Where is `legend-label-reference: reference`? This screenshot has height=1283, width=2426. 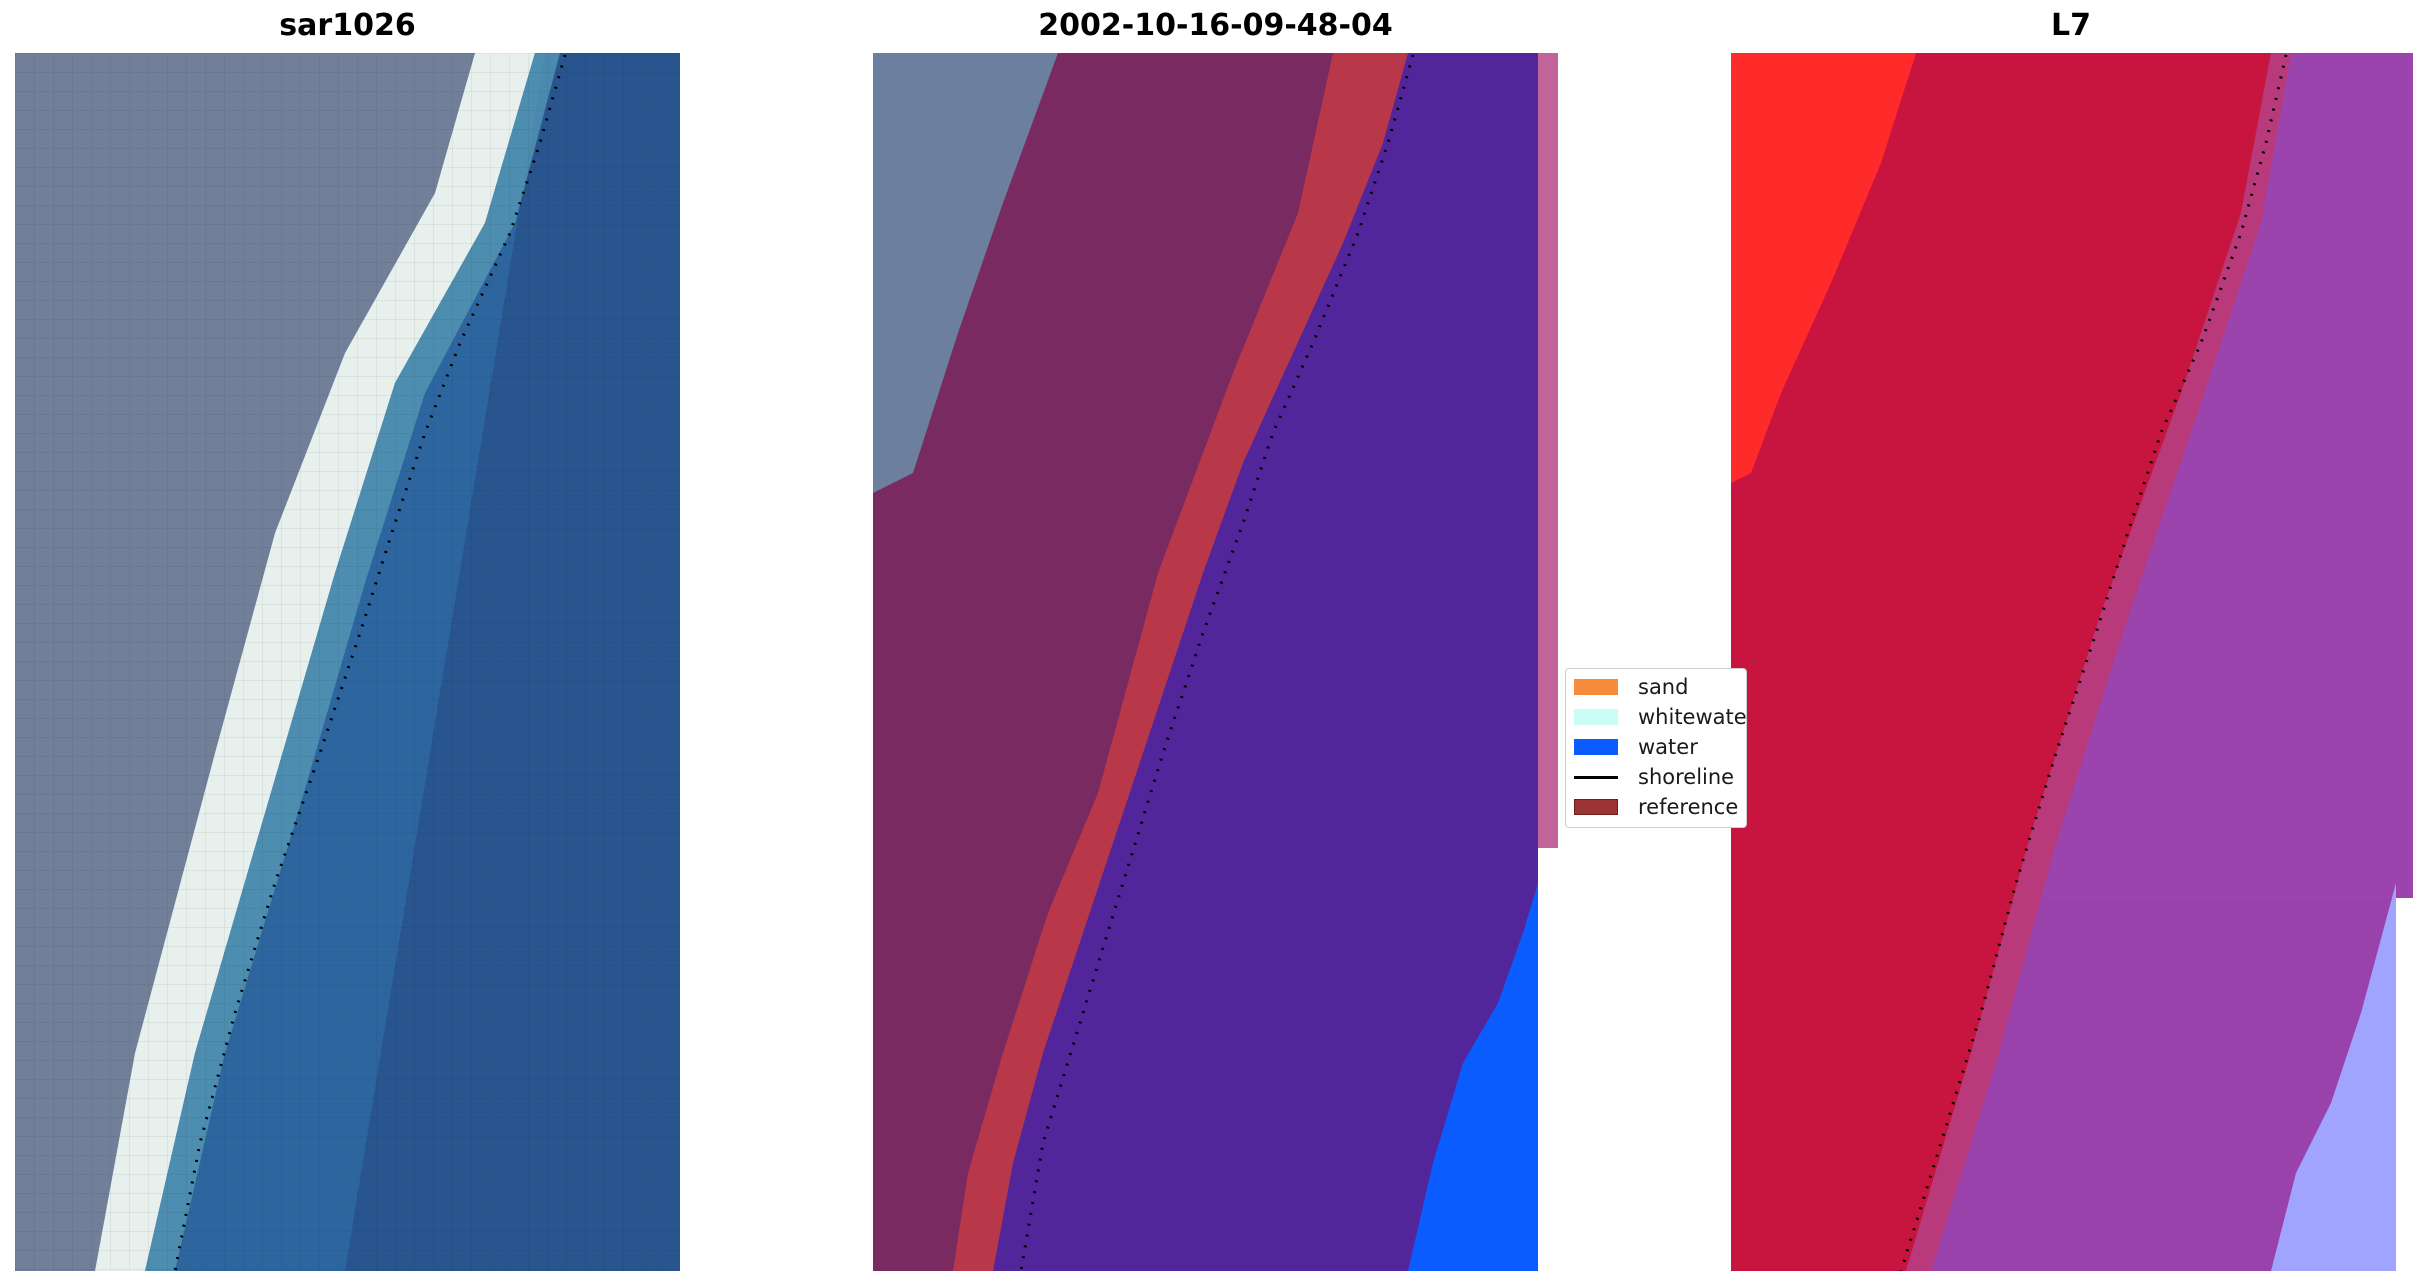
legend-label-reference: reference is located at coordinates (1688, 807).